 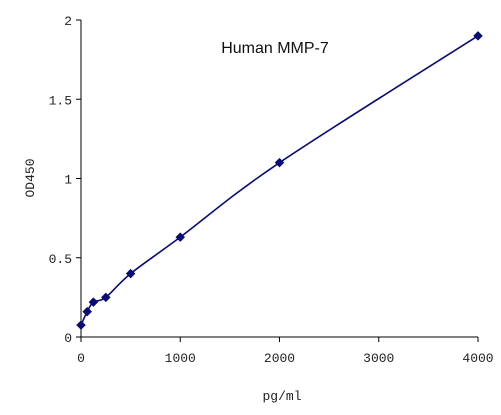 What do you see at coordinates (180, 358) in the screenshot?
I see `x-tick-label: 1000` at bounding box center [180, 358].